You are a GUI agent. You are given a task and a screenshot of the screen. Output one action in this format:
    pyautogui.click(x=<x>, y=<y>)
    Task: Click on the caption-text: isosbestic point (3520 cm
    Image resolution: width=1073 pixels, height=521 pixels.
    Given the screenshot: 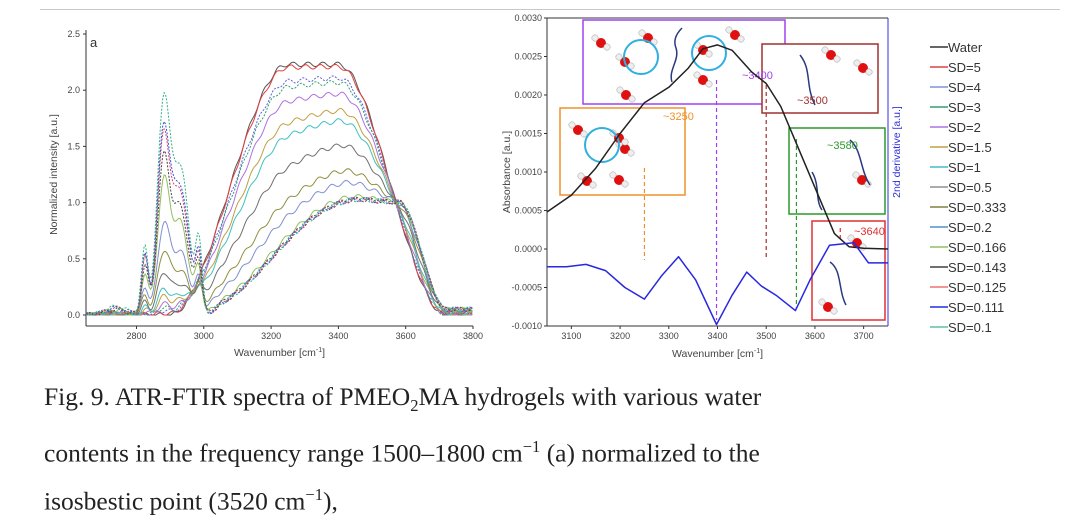 What is the action you would take?
    pyautogui.click(x=175, y=501)
    